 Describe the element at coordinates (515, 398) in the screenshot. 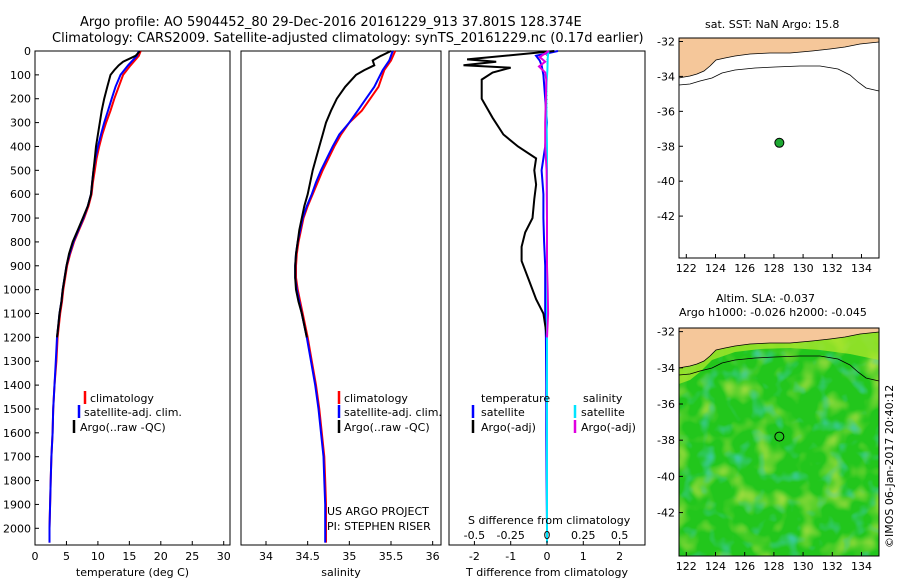

I see `legend-title-temperature: temperature` at that location.